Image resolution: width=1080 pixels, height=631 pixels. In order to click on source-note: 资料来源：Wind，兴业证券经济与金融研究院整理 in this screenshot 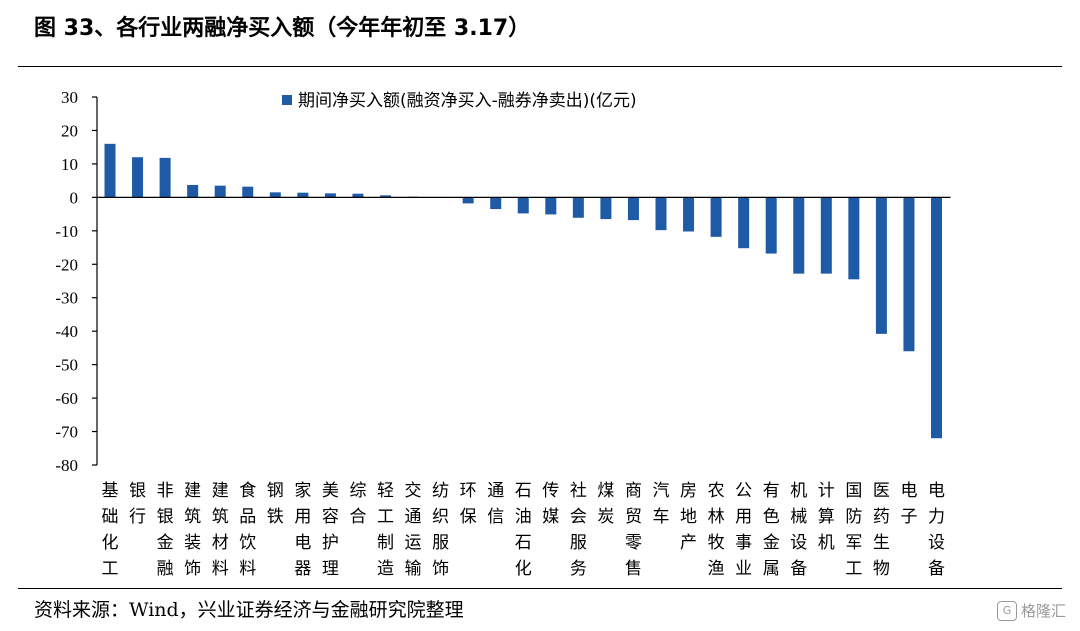, I will do `click(249, 610)`.